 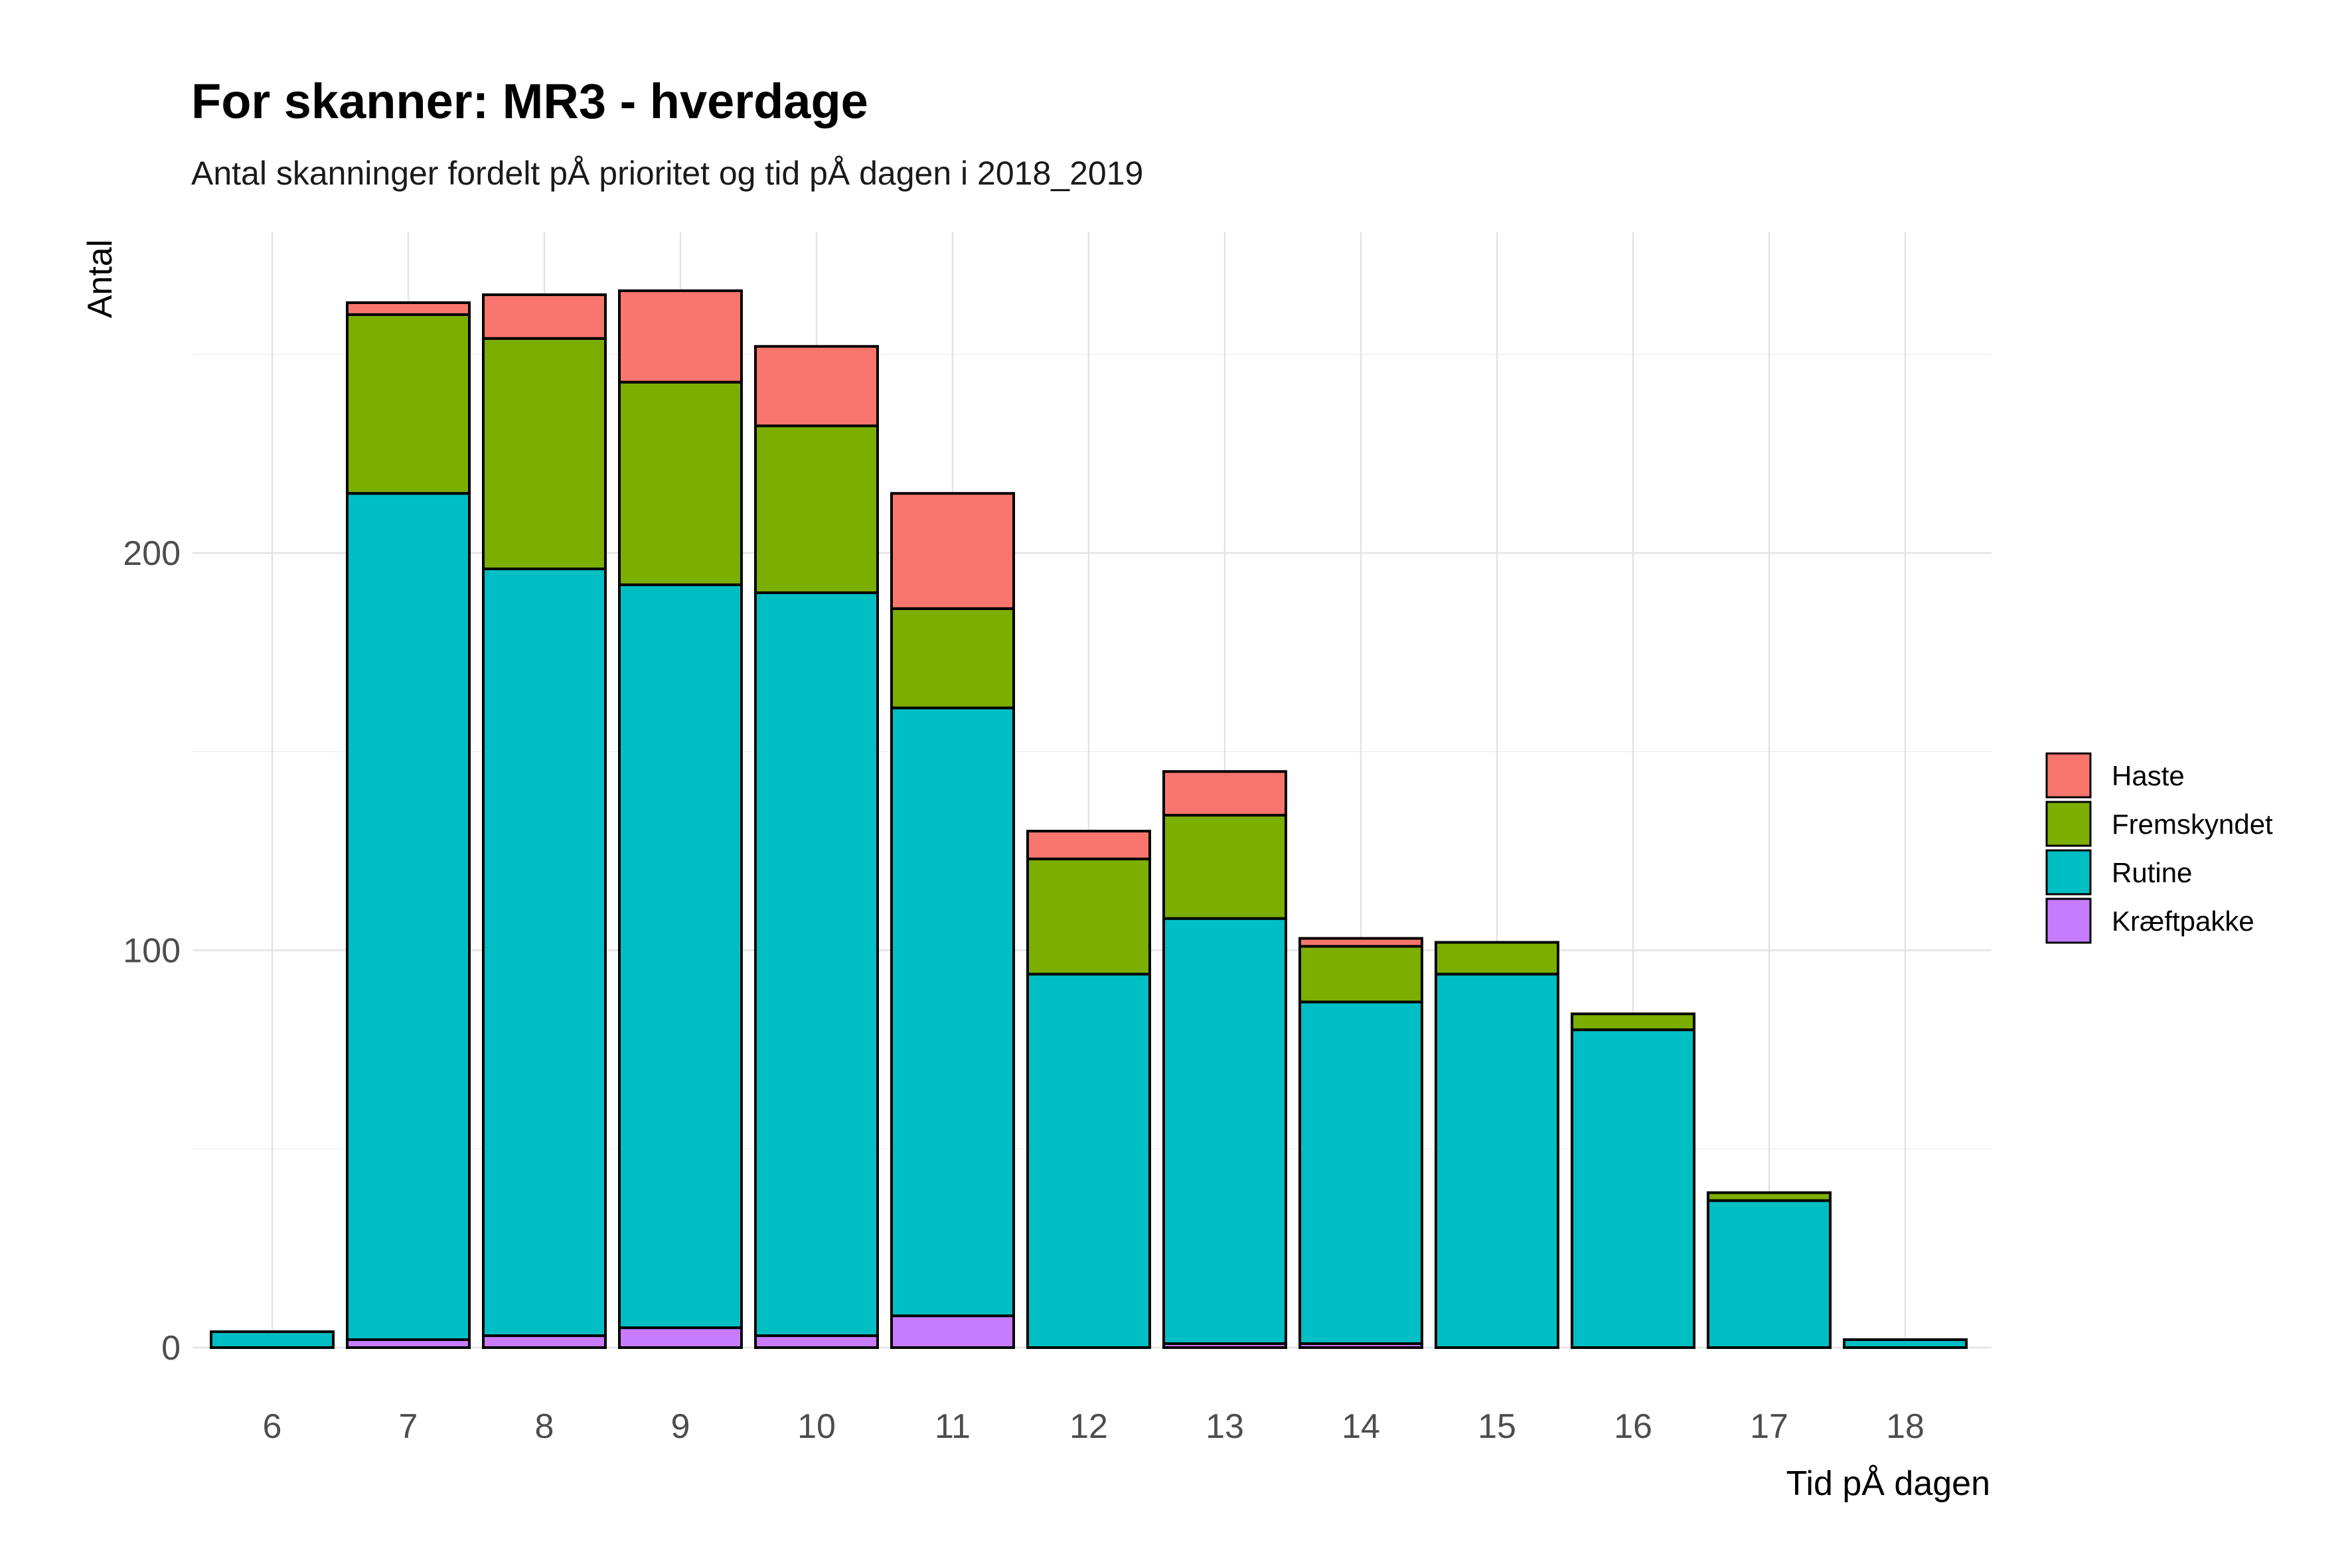 I want to click on x-tick-label: 9, so click(x=680, y=1427).